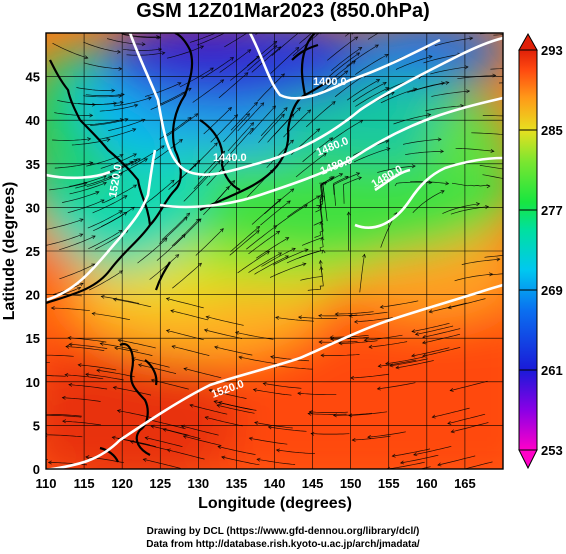 This screenshot has height=554, width=566. What do you see at coordinates (389, 483) in the screenshot?
I see `x-tick-label: 155` at bounding box center [389, 483].